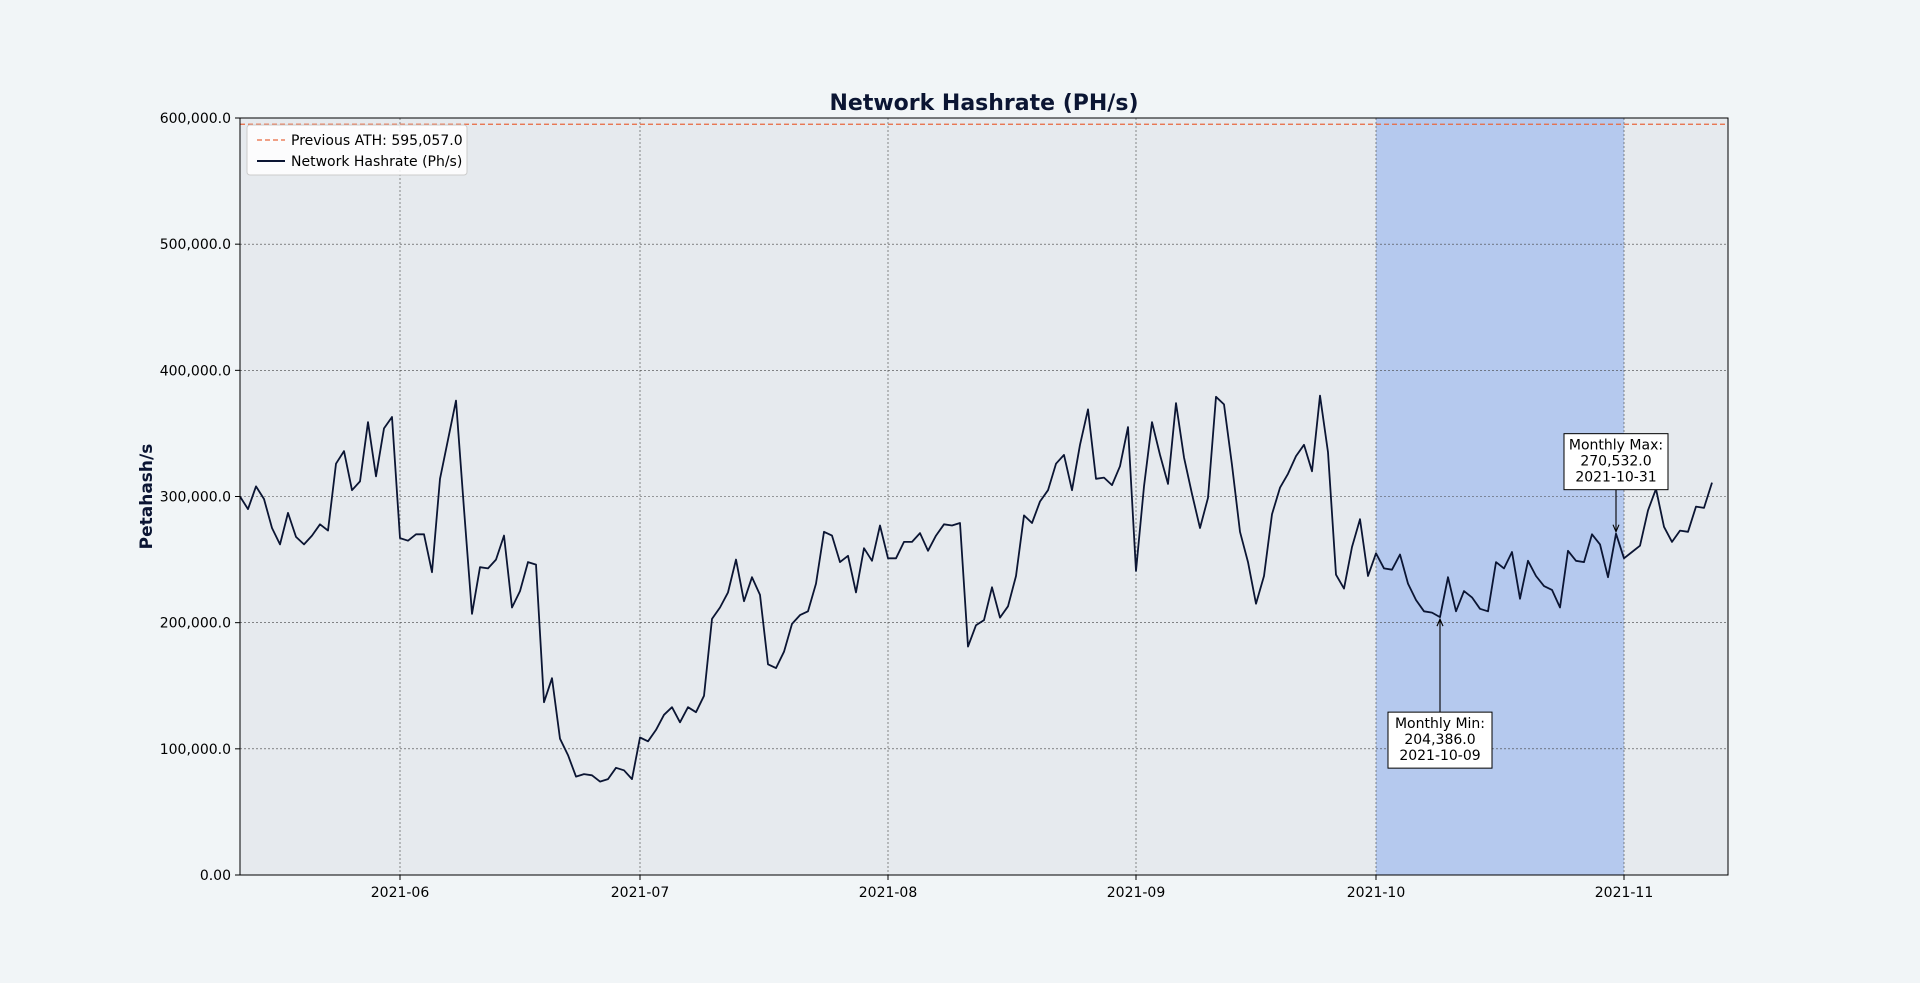 This screenshot has height=983, width=1920. Describe the element at coordinates (1440, 724) in the screenshot. I see `annotation-text: Monthly Min:` at that location.